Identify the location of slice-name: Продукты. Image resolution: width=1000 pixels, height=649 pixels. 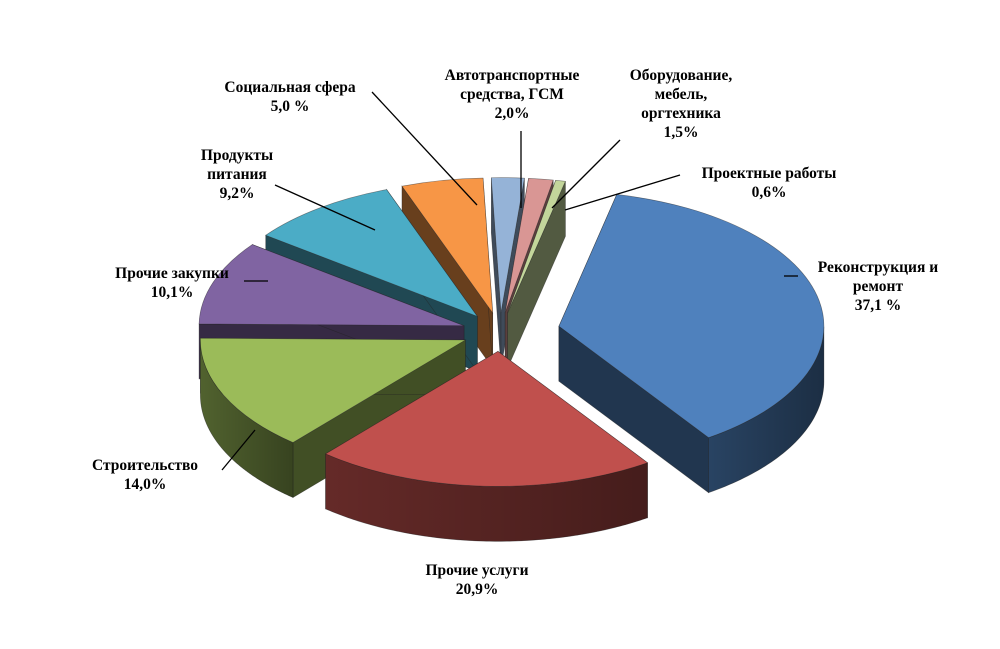
(237, 155).